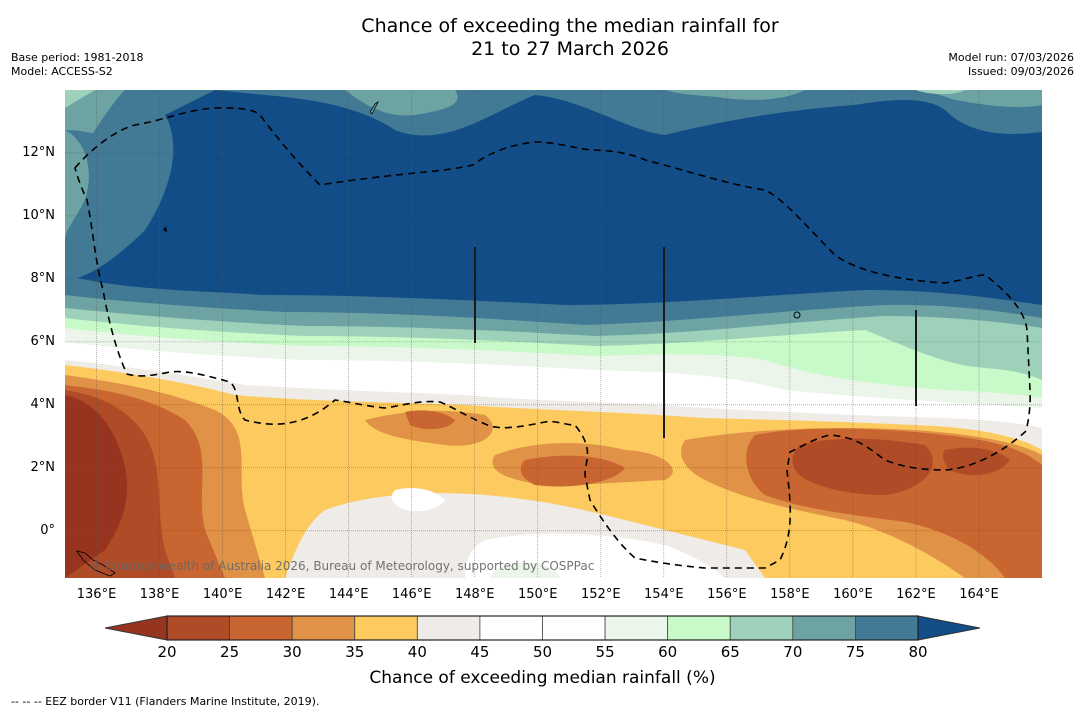  Describe the element at coordinates (47, 530) in the screenshot. I see `lat-tick-label: 0°` at that location.